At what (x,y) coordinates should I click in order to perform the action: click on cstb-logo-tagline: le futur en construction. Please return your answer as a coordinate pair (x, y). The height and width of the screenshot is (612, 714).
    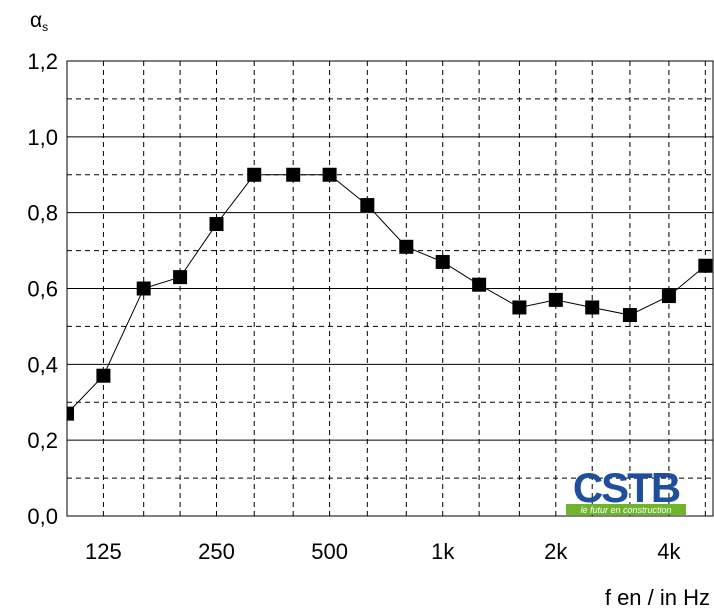
    Looking at the image, I should click on (625, 510).